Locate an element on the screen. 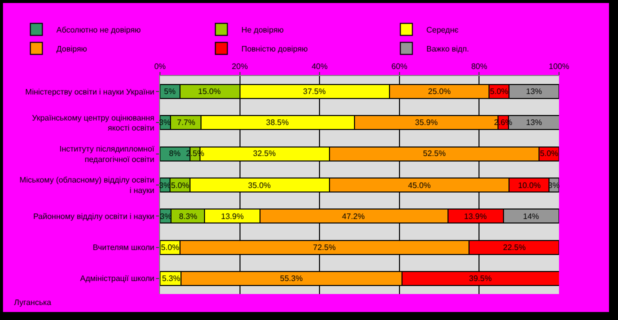 Image resolution: width=618 pixels, height=320 pixels. y-tick-label: Міському (обласному) відділу освіти і науки is located at coordinates (86, 185).